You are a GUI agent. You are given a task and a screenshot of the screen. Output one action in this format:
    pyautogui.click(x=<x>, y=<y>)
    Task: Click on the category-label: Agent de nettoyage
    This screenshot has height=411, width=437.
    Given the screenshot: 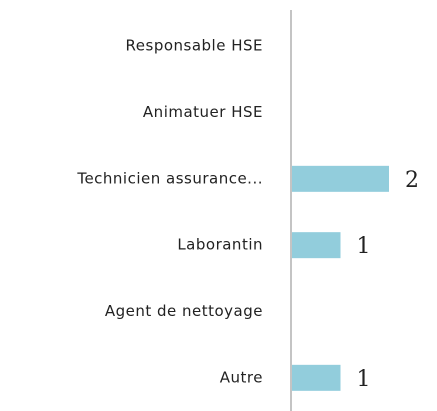 What is the action you would take?
    pyautogui.click(x=184, y=311)
    